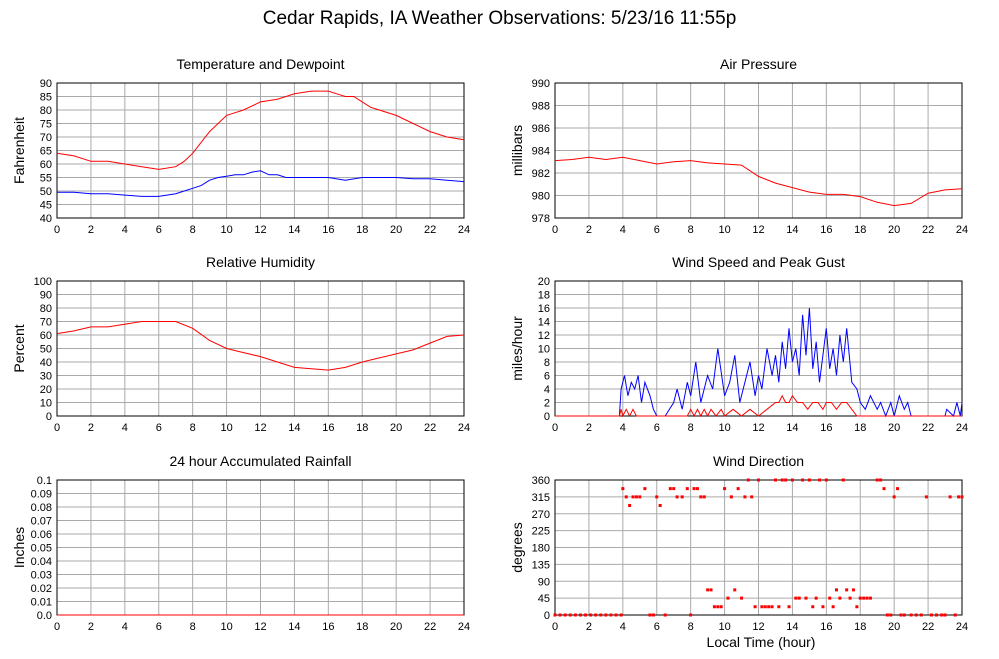 The width and height of the screenshot is (999, 659). I want to click on x-tick-label: 18, so click(860, 428).